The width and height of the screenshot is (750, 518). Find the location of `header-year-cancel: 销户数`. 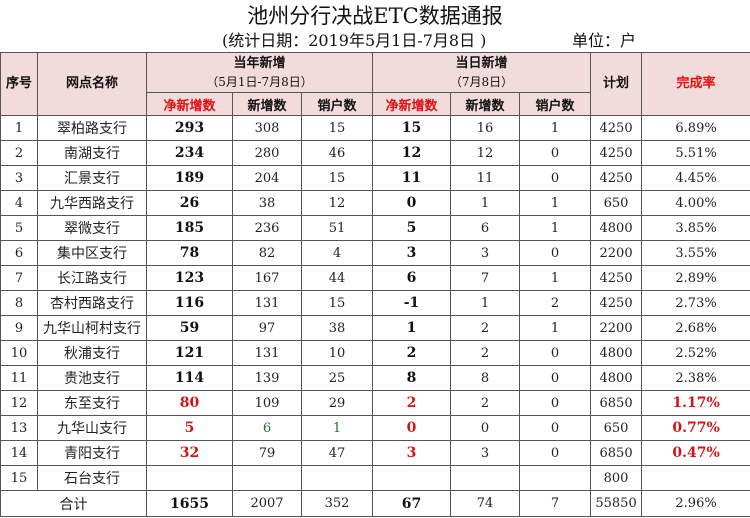

header-year-cancel: 销户数 is located at coordinates (337, 104).